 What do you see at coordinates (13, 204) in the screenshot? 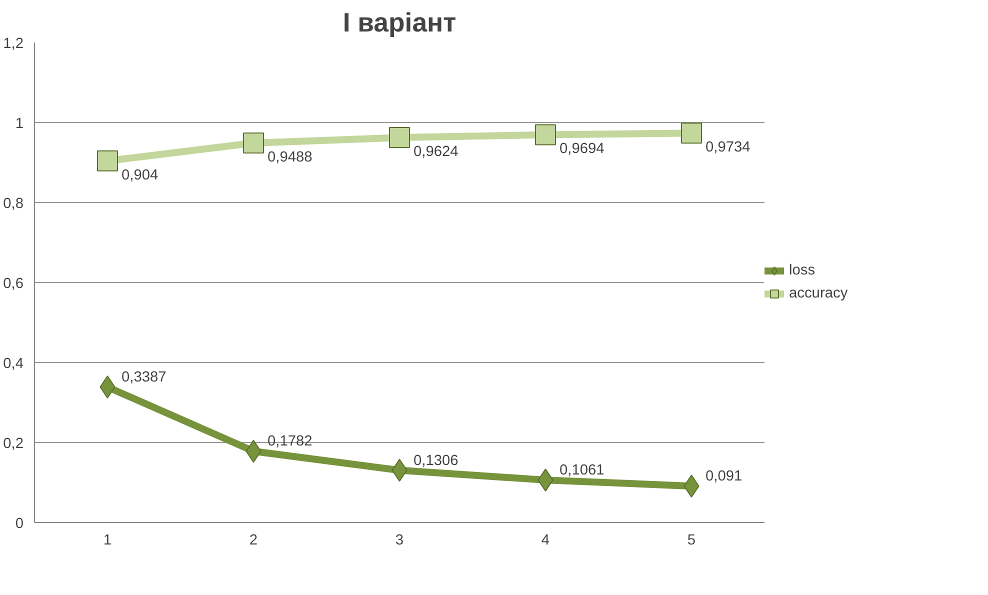
I see `y-tick-label: 0,8` at bounding box center [13, 204].